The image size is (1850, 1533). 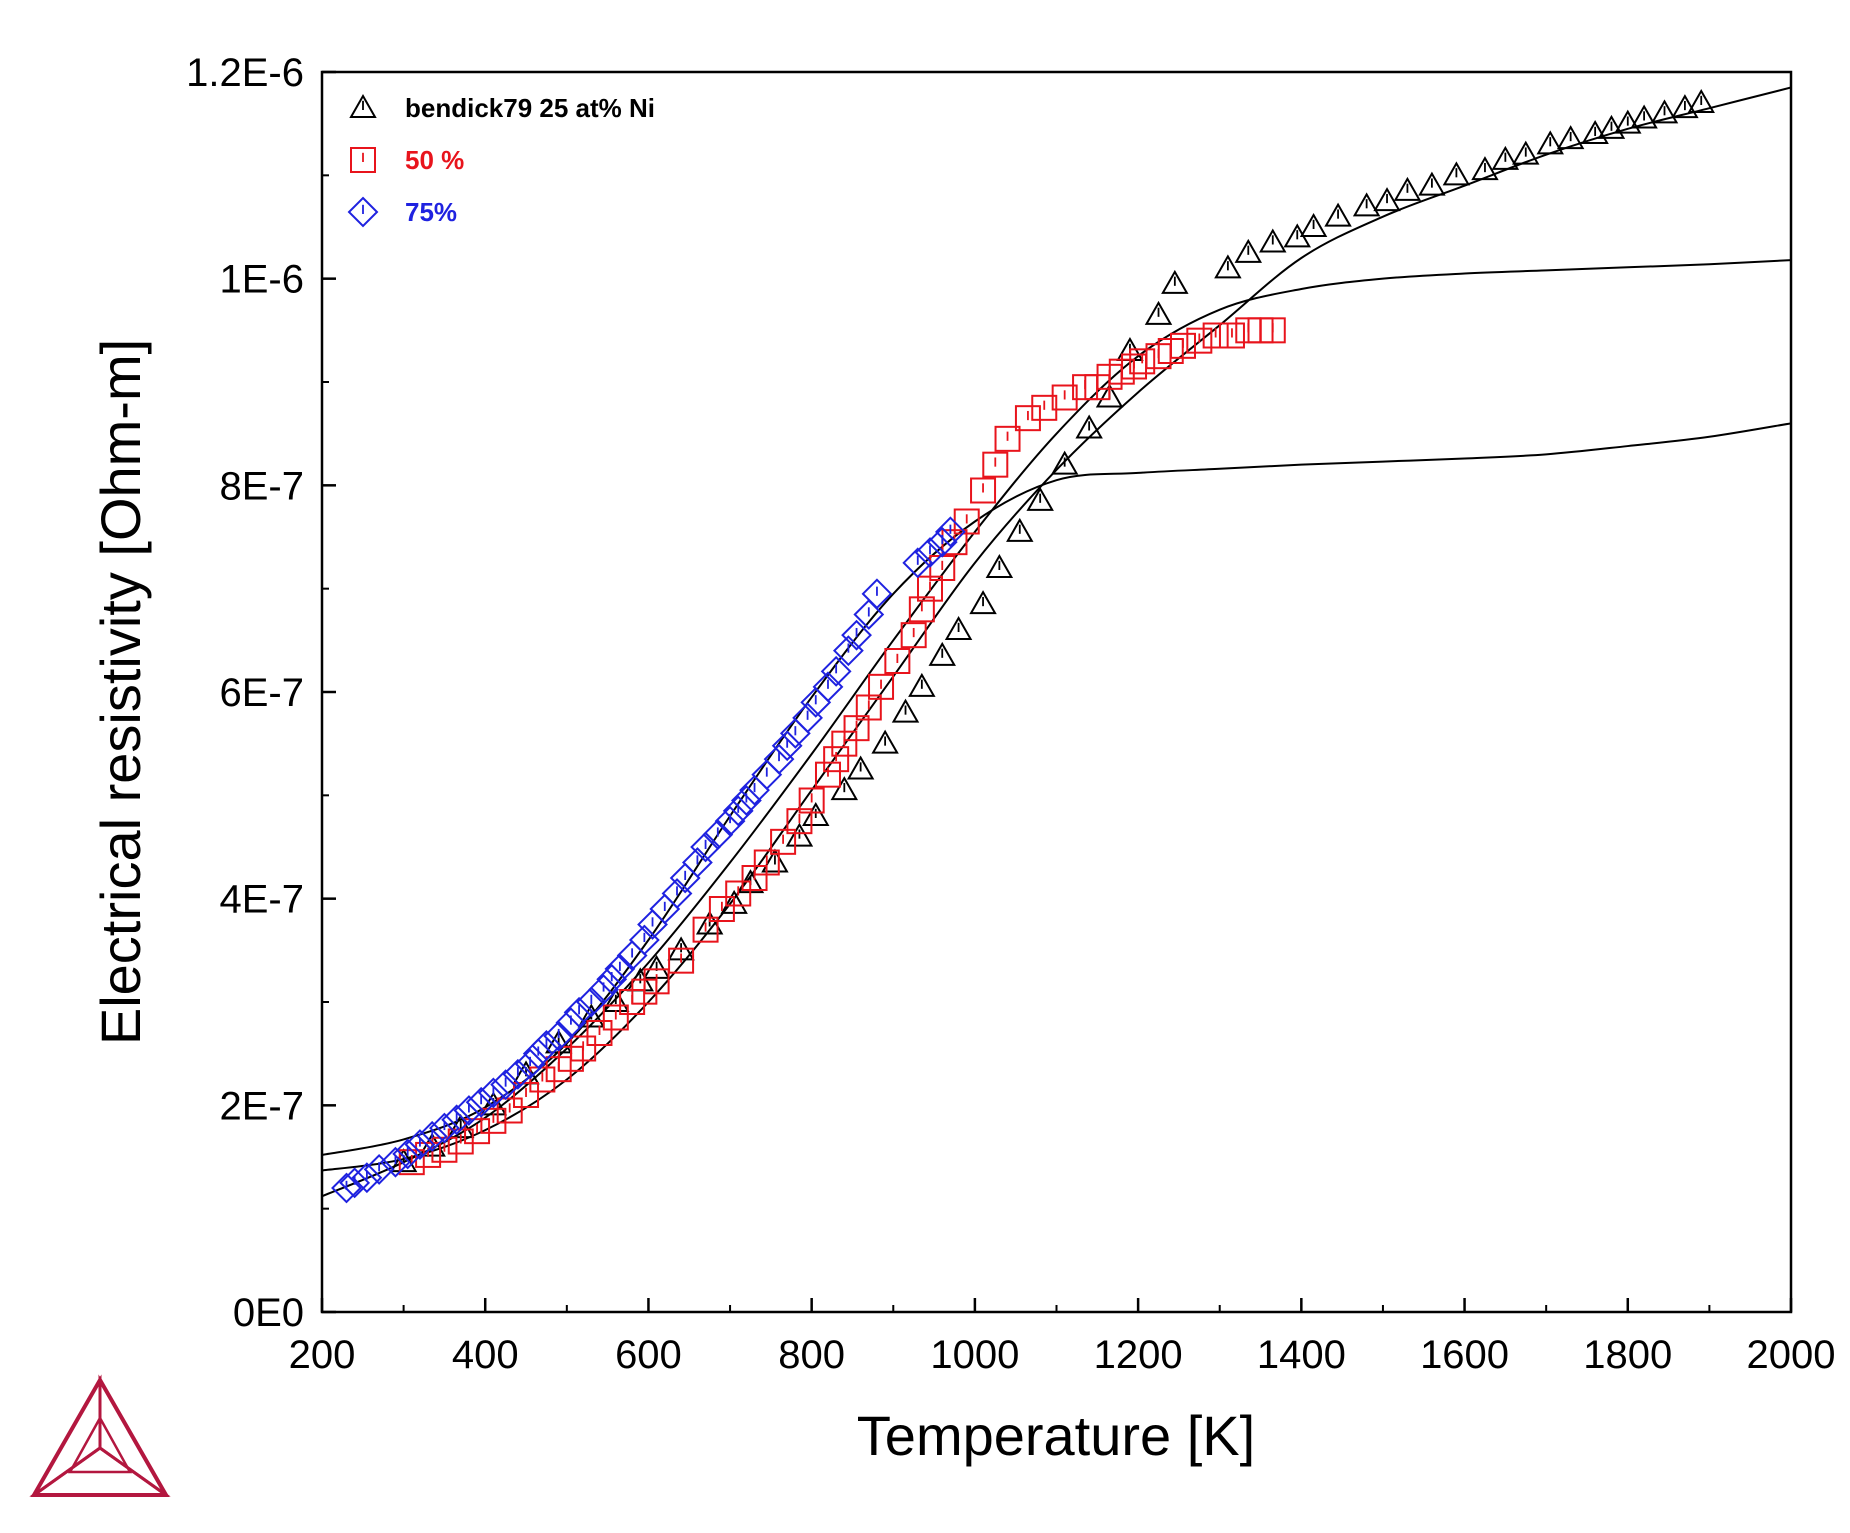 What do you see at coordinates (431, 212) in the screenshot?
I see `legend-label: 75%` at bounding box center [431, 212].